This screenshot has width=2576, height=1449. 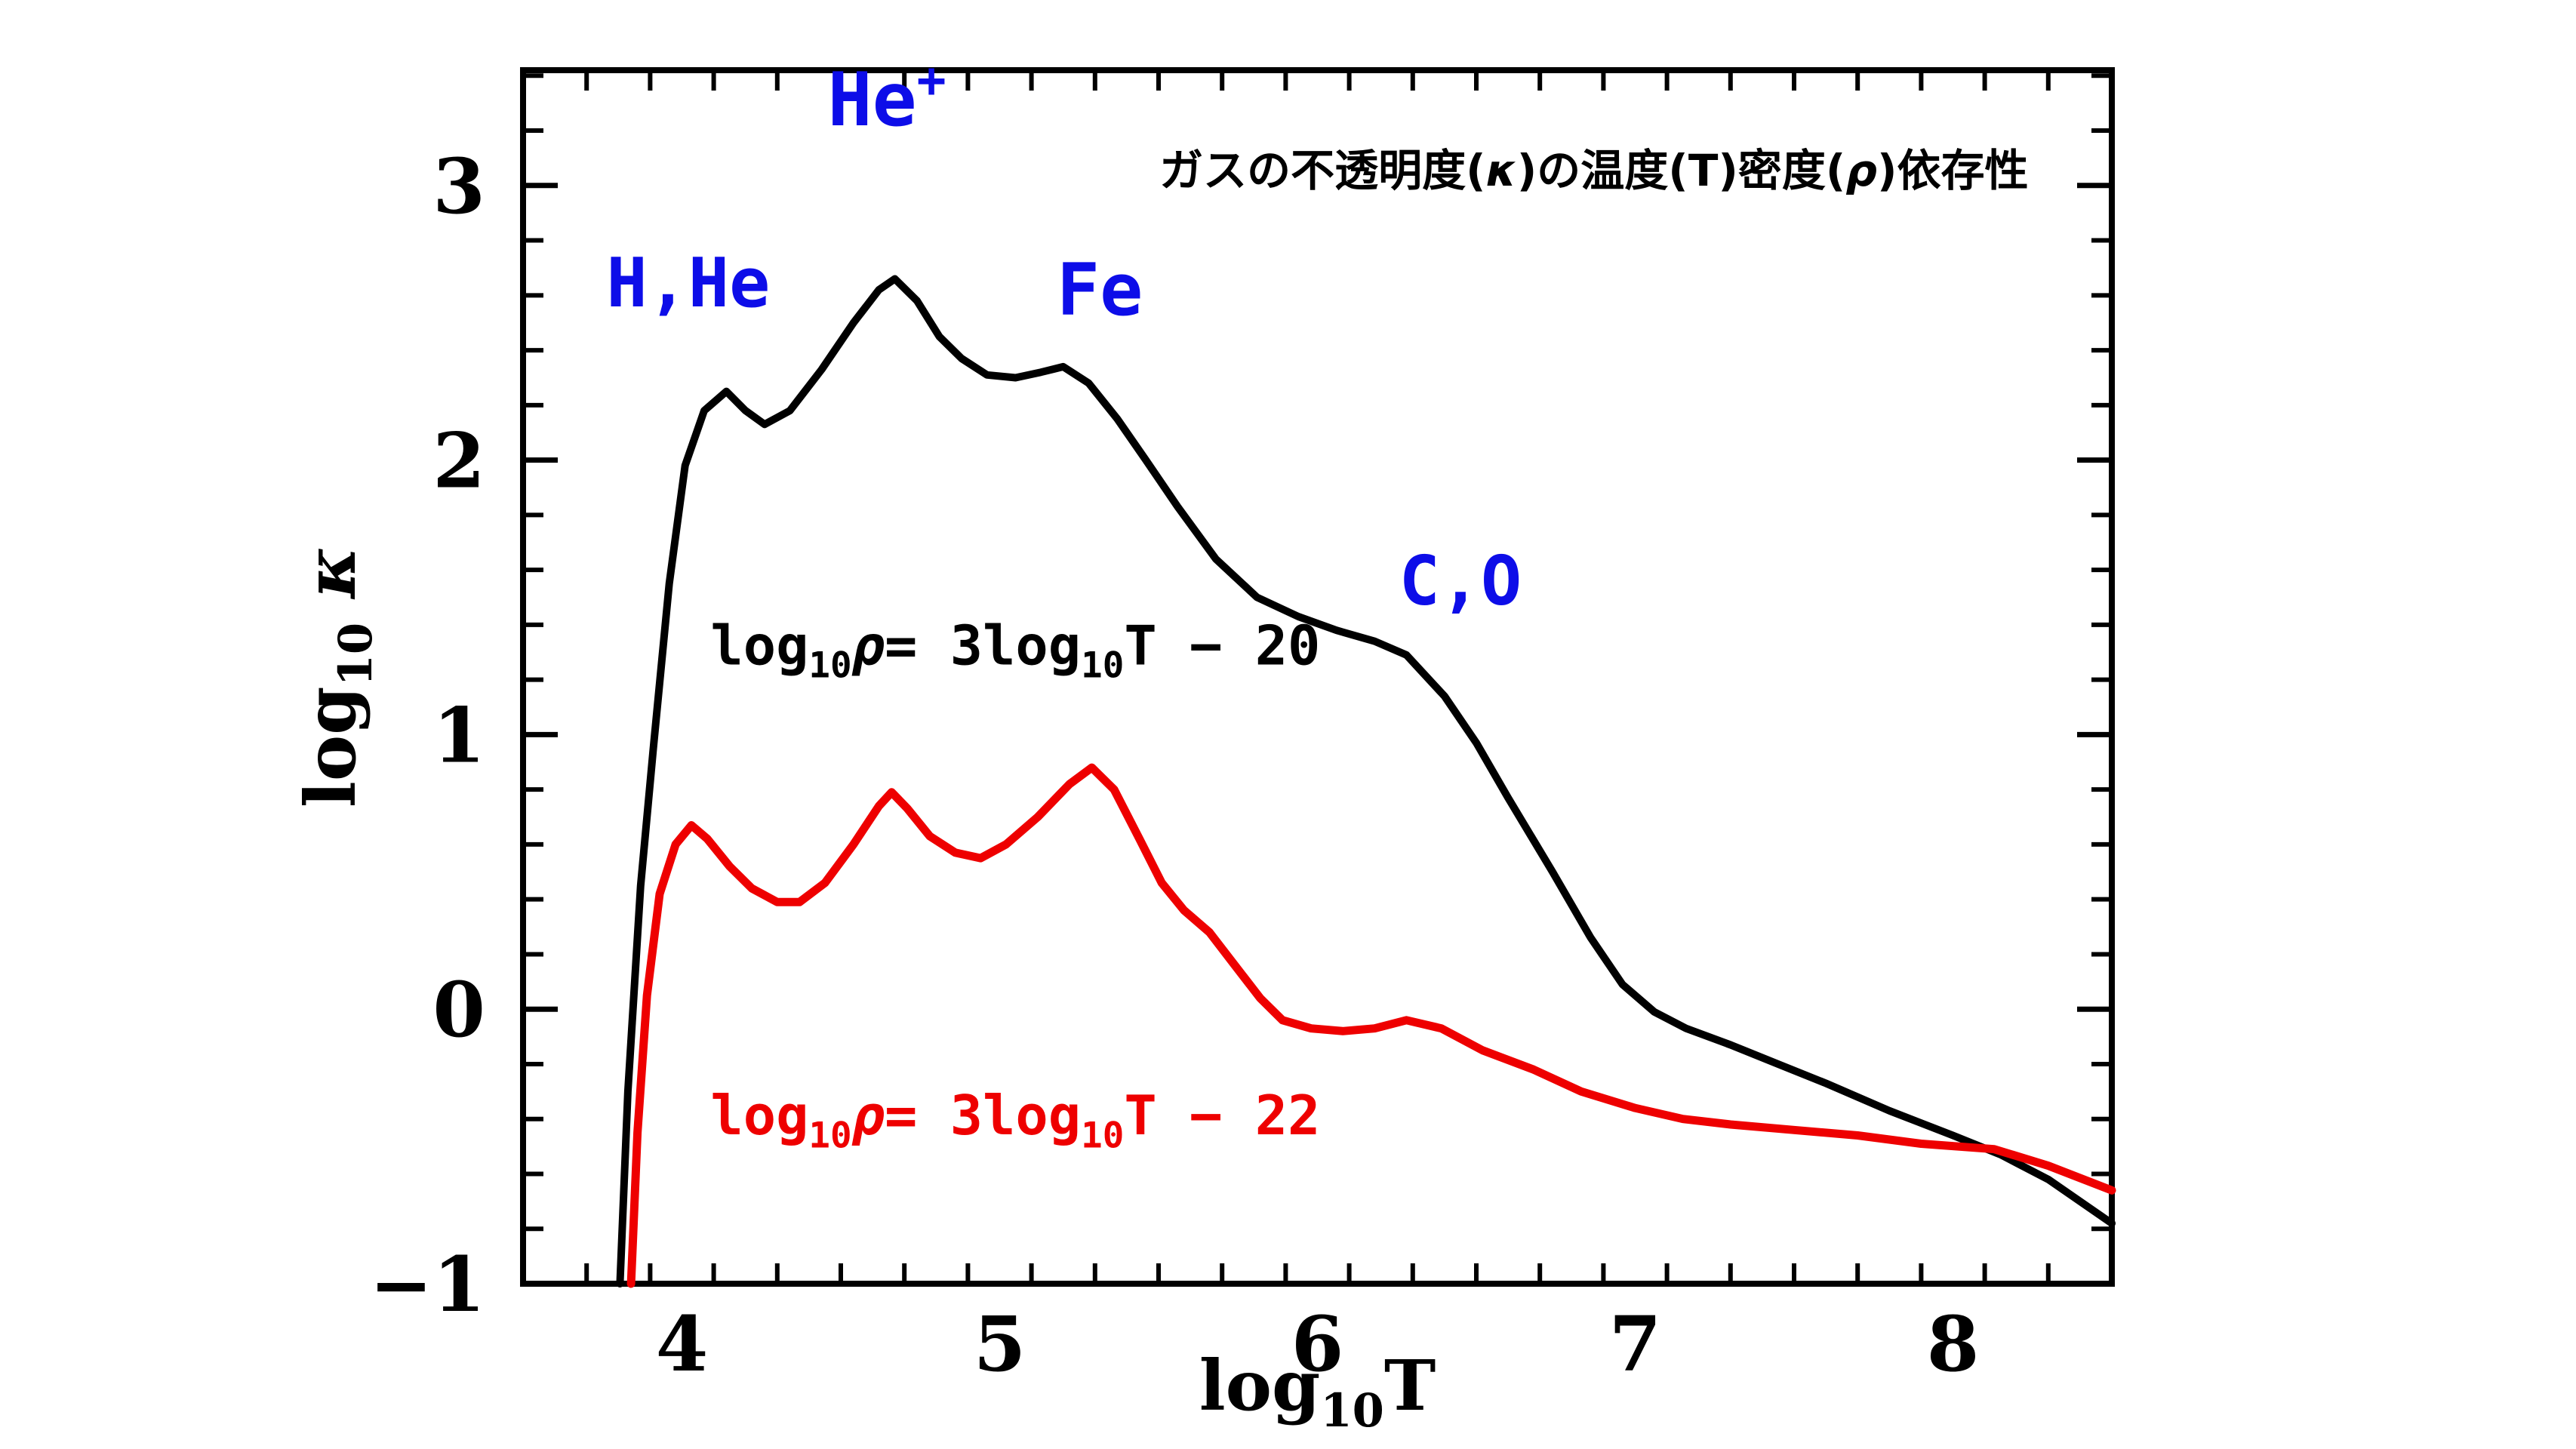 What do you see at coordinates (689, 283) in the screenshot?
I see `annotation-label-h-he: H,He` at bounding box center [689, 283].